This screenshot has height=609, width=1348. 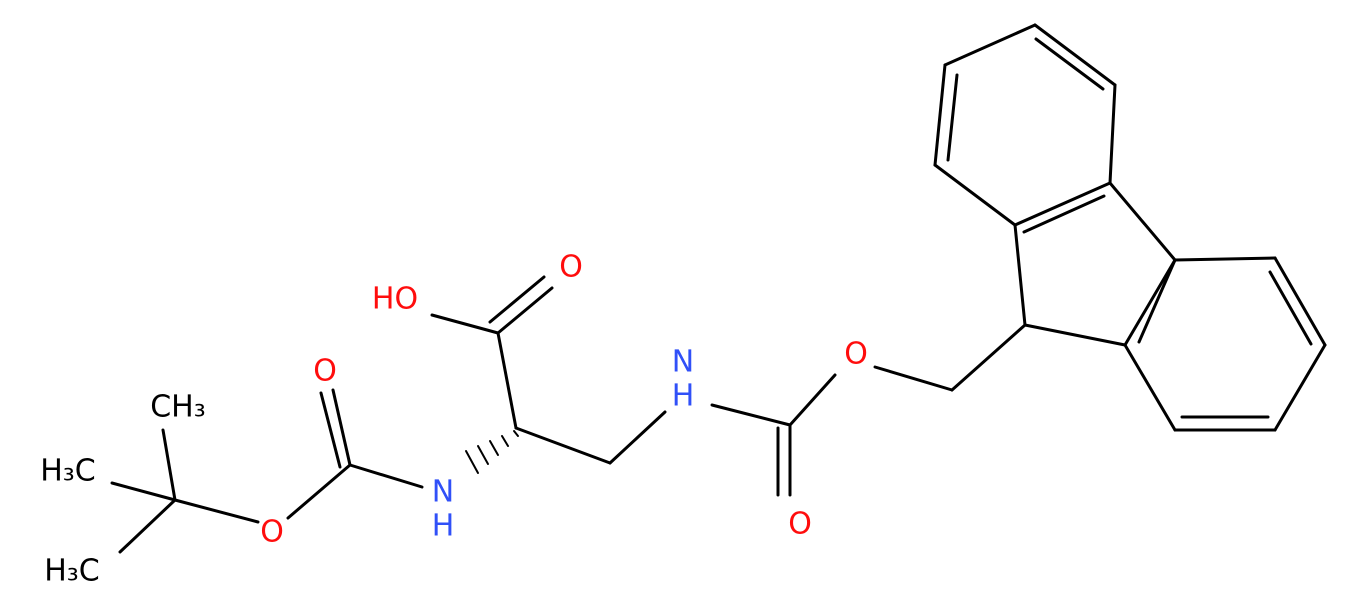 What do you see at coordinates (395, 299) in the screenshot?
I see `atom-label: HO` at bounding box center [395, 299].